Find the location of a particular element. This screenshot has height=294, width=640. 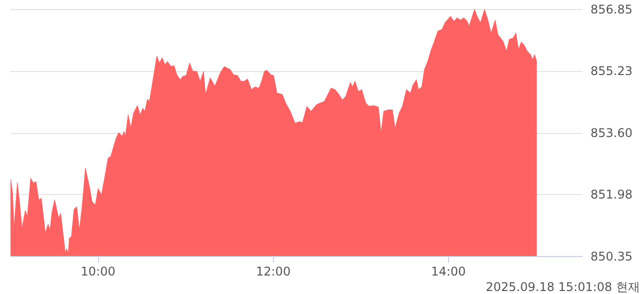

x-tick-label: 14:00 is located at coordinates (448, 271).